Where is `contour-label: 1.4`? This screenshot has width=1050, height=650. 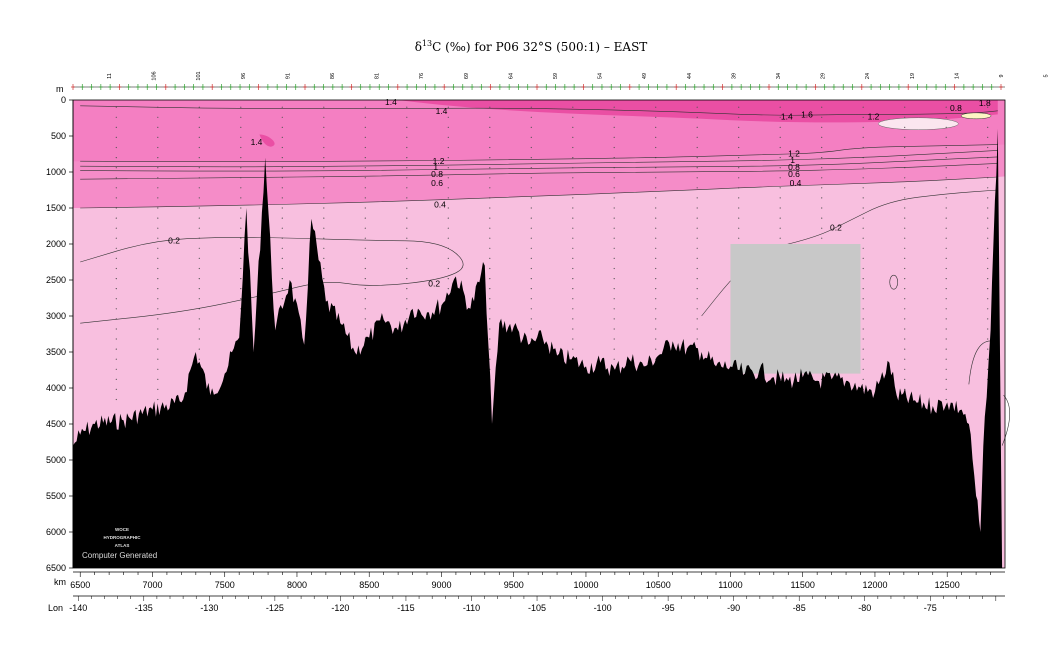
contour-label: 1.4 is located at coordinates (787, 117).